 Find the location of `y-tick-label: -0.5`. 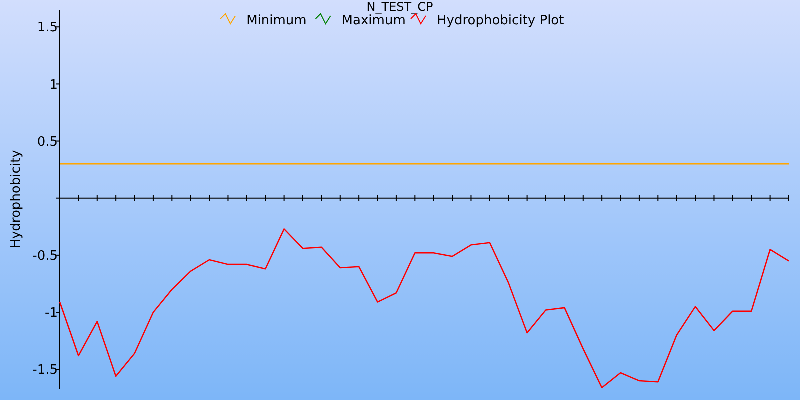

y-tick-label: -0.5 is located at coordinates (45, 256).